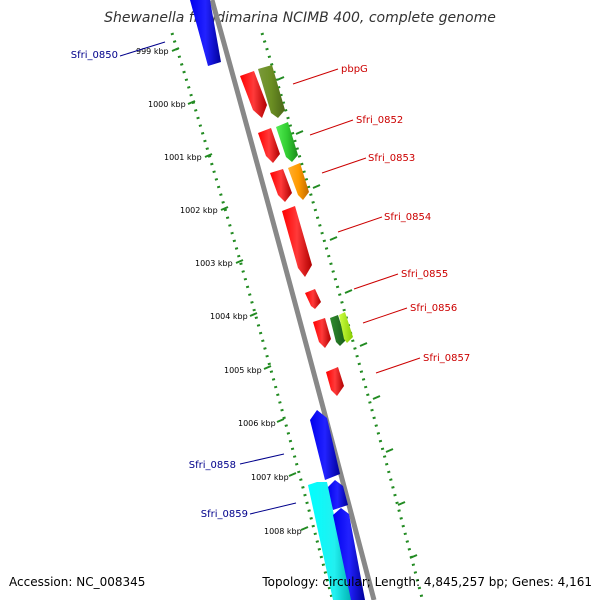 The width and height of the screenshot is (600, 600). I want to click on position-label-1003: 1003 kbp, so click(214, 263).